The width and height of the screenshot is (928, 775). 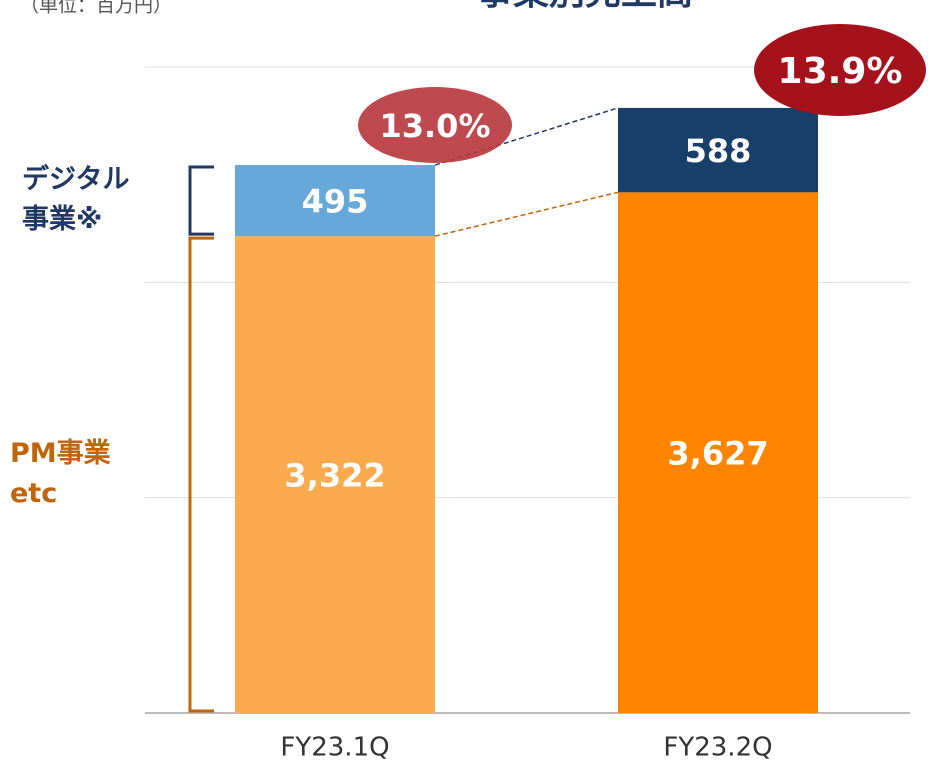 What do you see at coordinates (75, 179) in the screenshot?
I see `series-label: デジタル` at bounding box center [75, 179].